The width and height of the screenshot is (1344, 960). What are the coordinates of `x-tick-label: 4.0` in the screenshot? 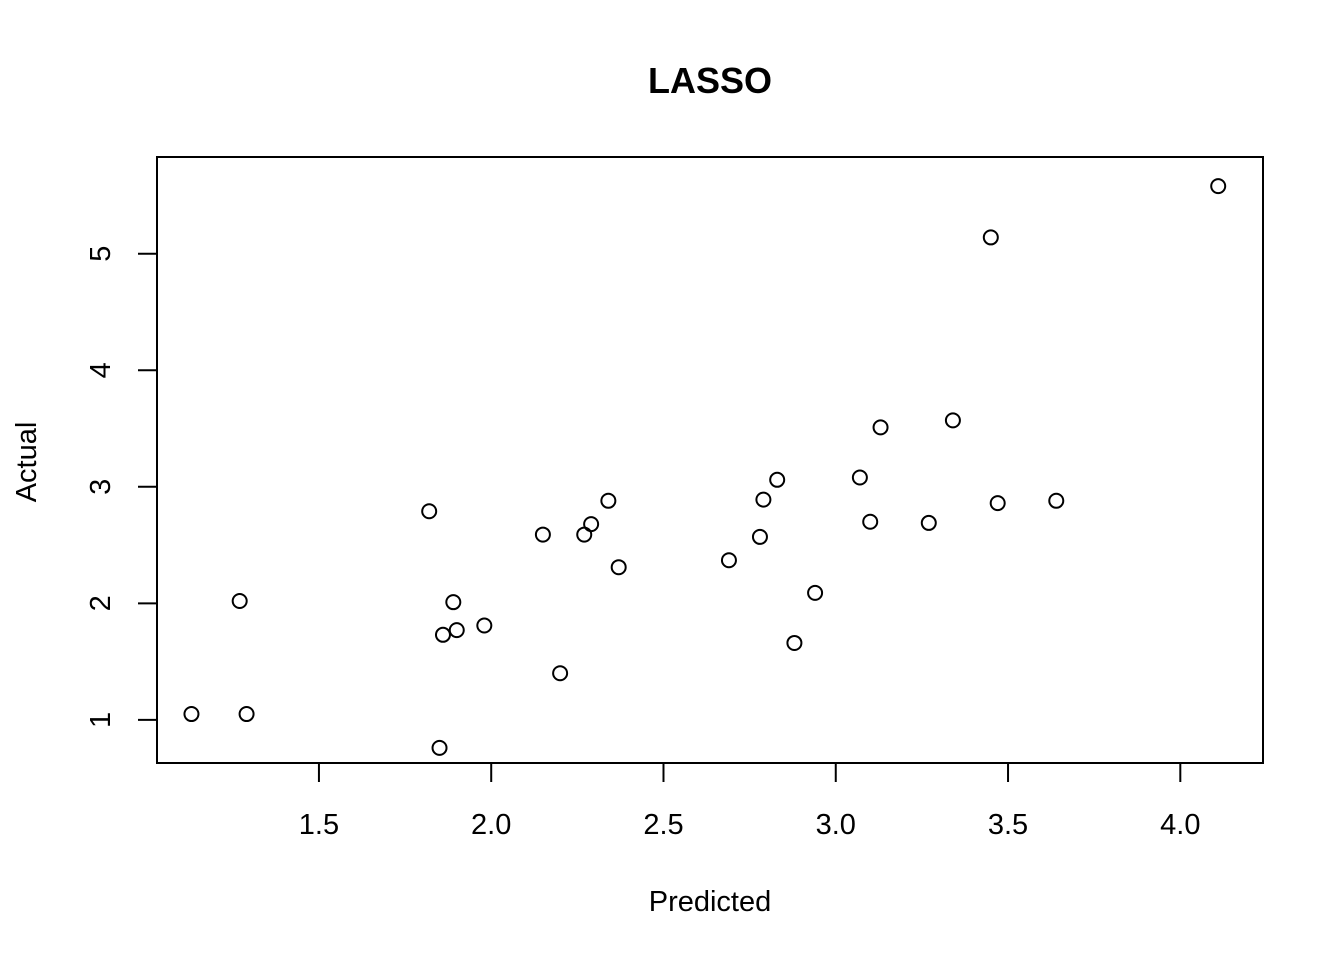 It's located at (1180, 825).